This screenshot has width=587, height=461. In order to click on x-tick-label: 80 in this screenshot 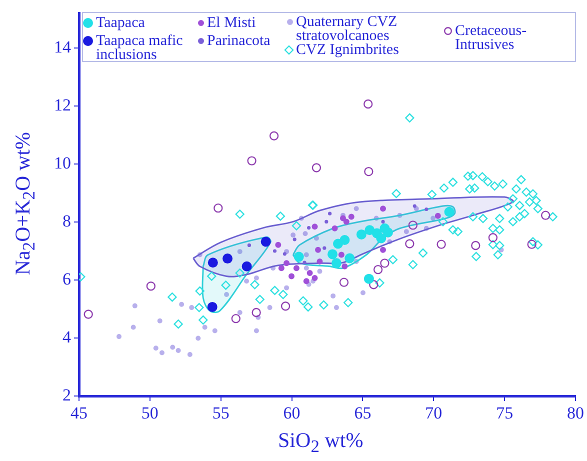, I will do `click(575, 413)`.